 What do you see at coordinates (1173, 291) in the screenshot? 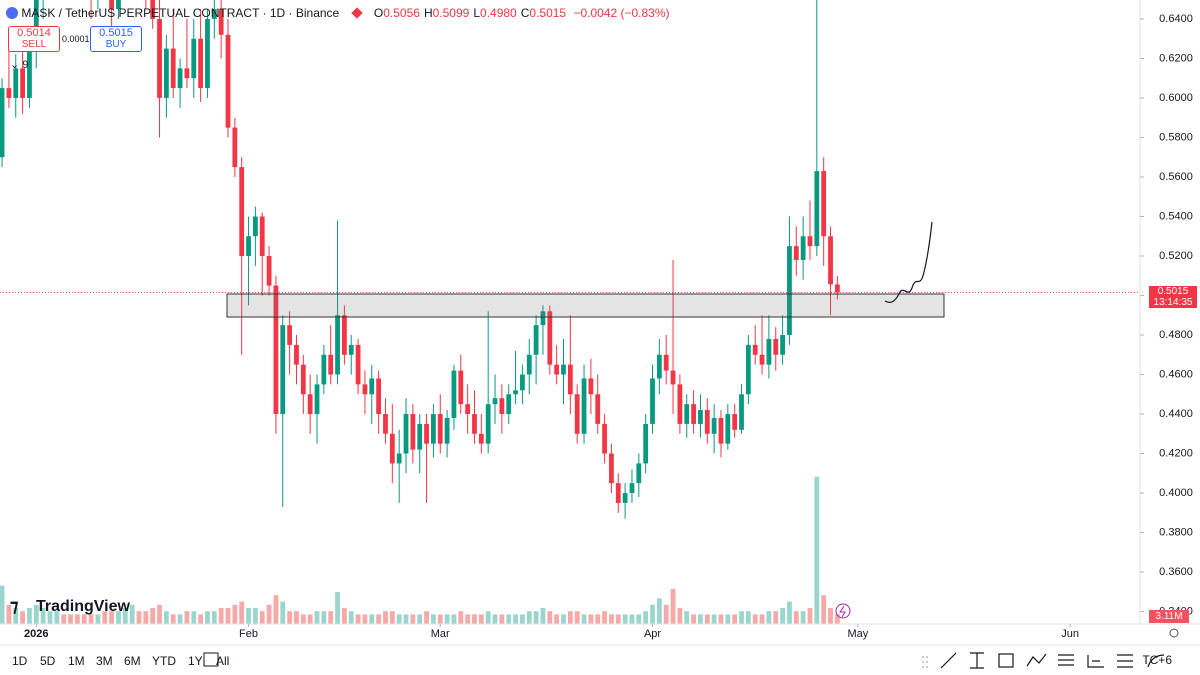
I see `price-tag-value: 0.5015` at bounding box center [1173, 291].